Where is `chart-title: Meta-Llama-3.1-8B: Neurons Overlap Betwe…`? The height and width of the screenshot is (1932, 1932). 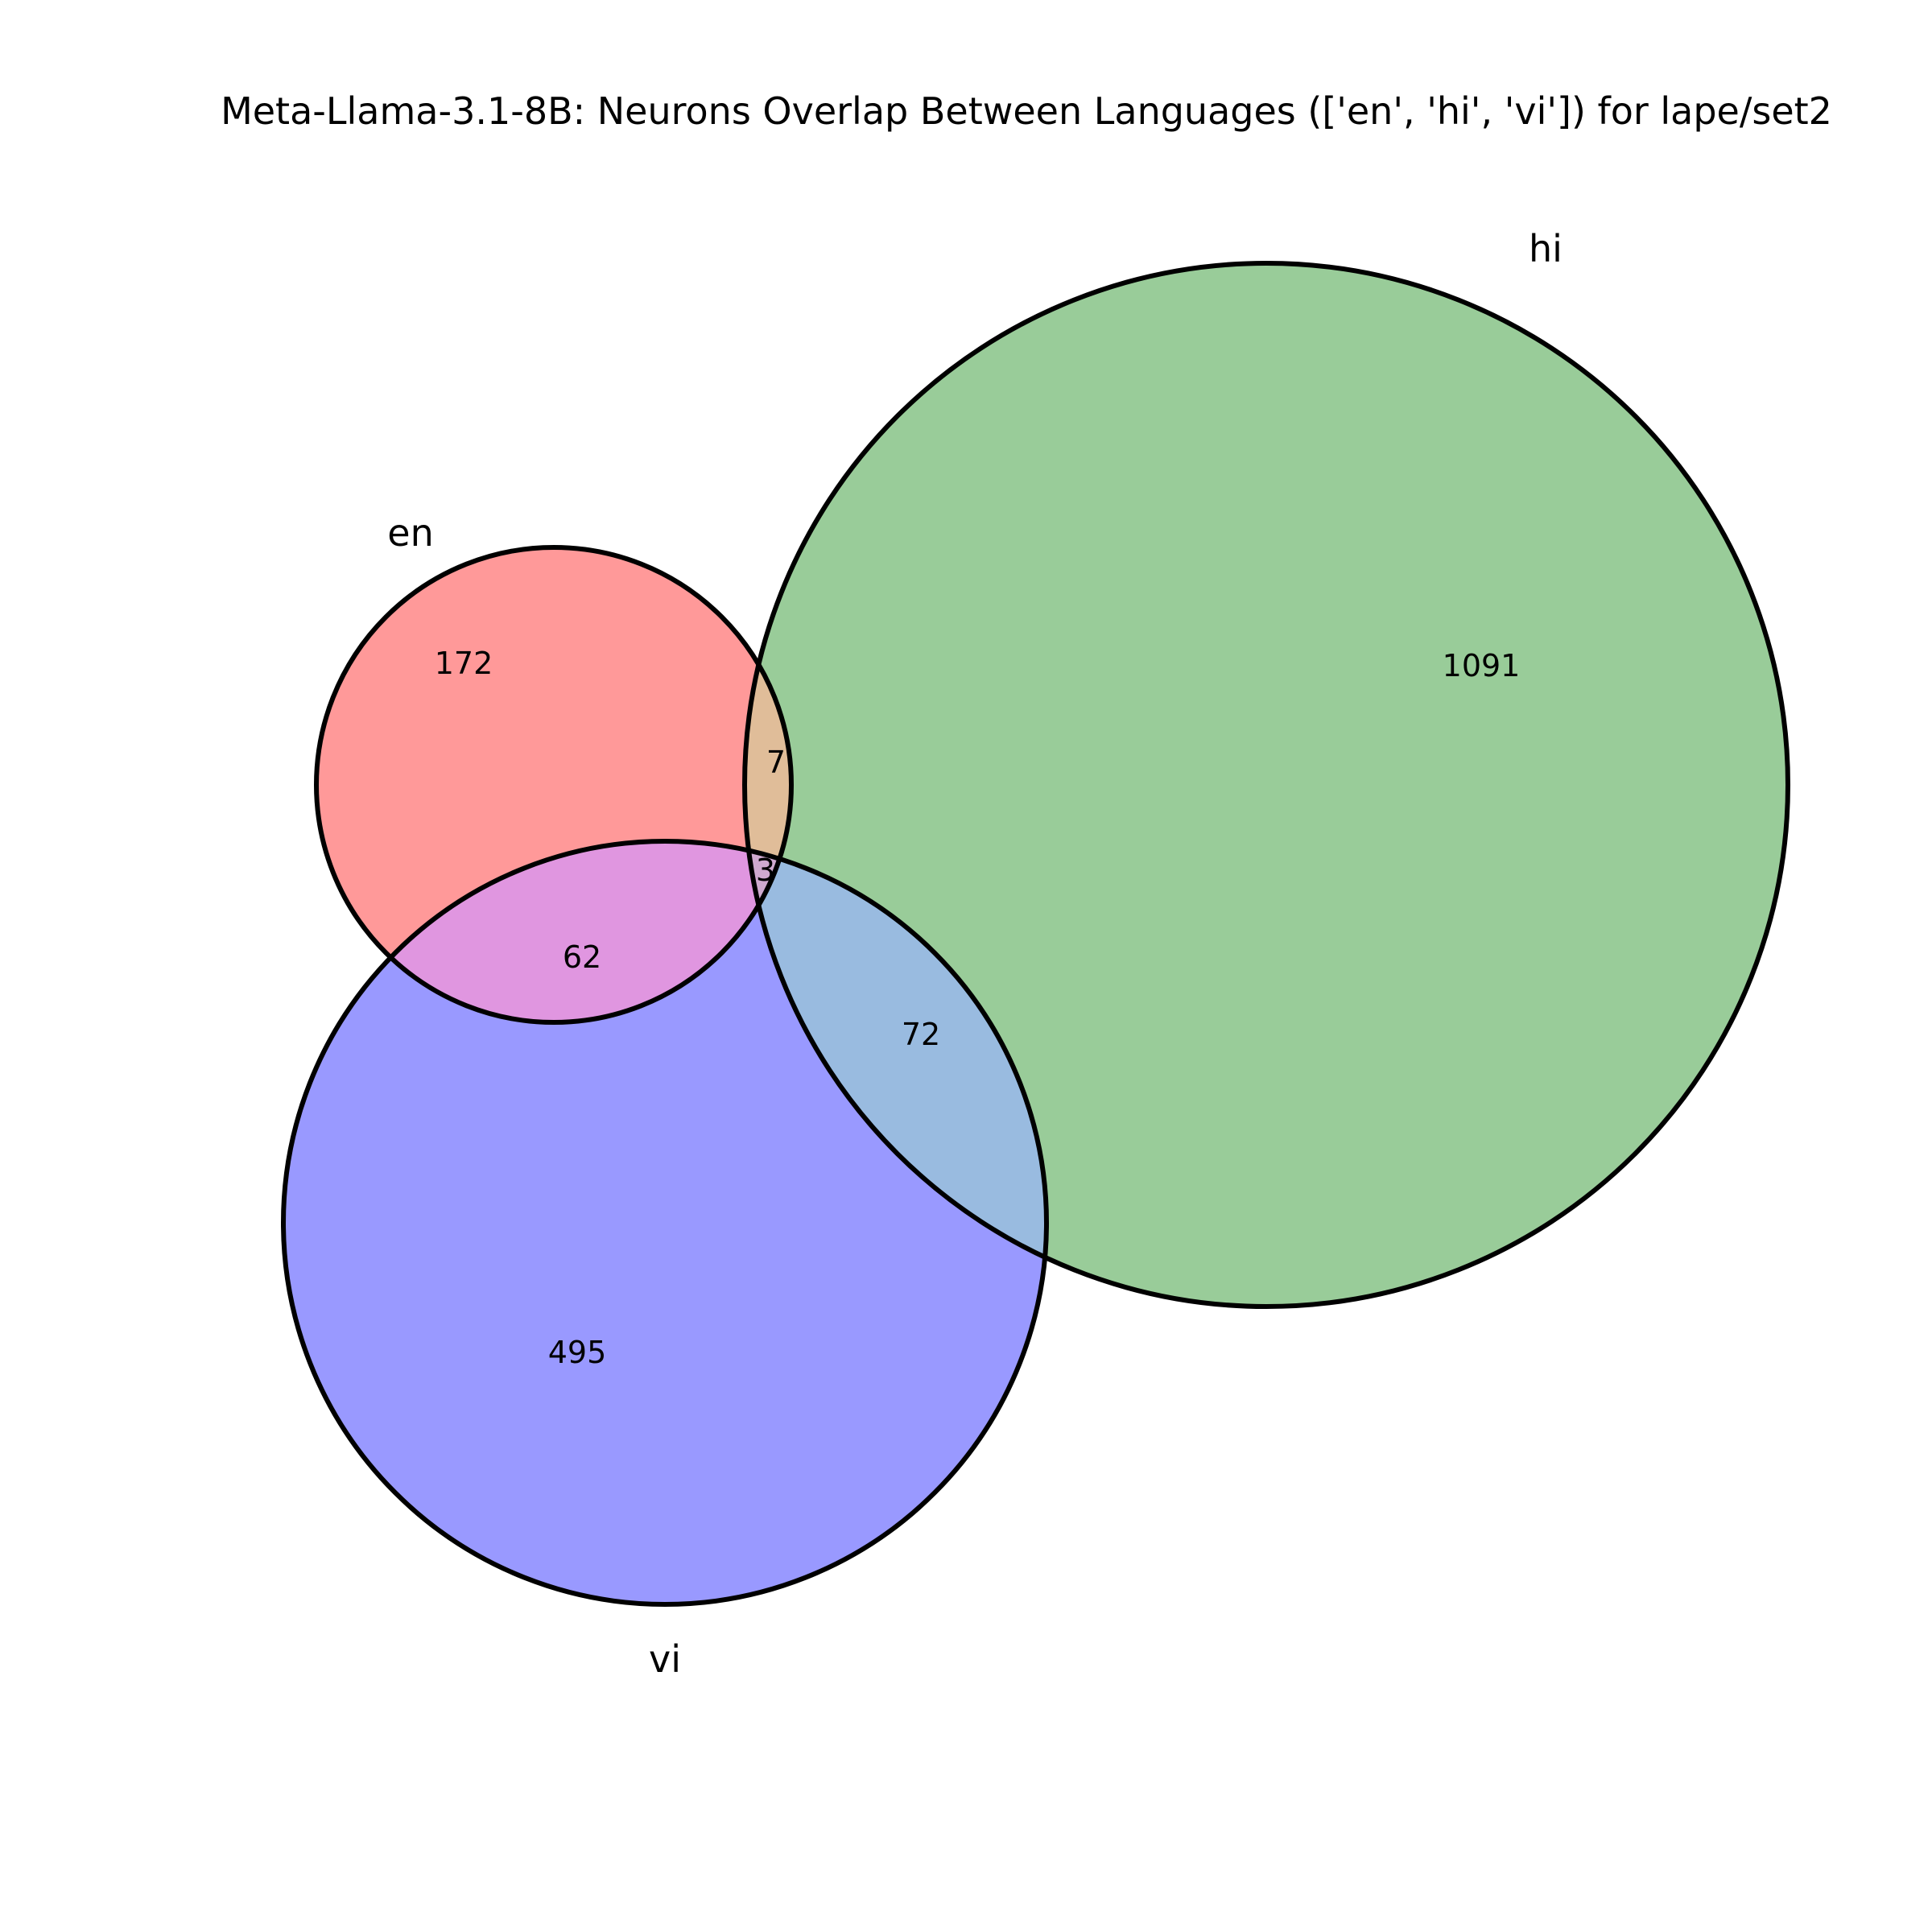
chart-title: Meta-Llama-3.1-8B: Neurons Overlap Betwe… is located at coordinates (1026, 111).